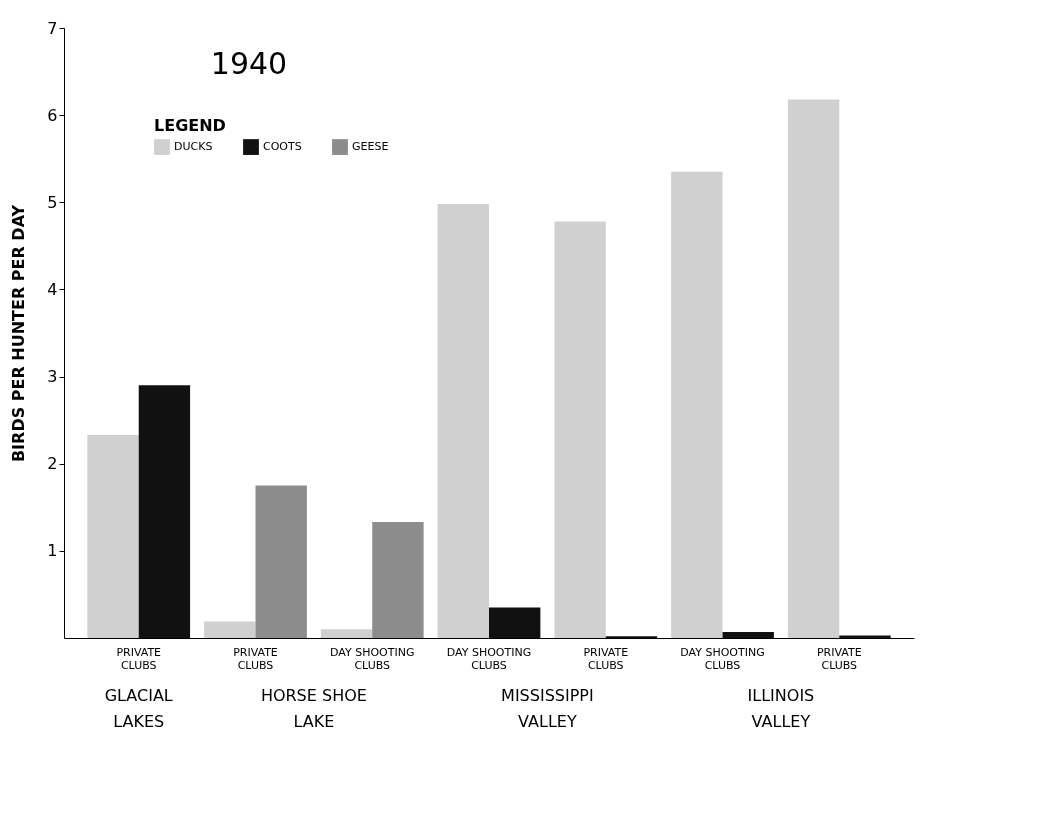 This screenshot has height=840, width=1046. What do you see at coordinates (52, 115) in the screenshot?
I see `y-tick-label: 6` at bounding box center [52, 115].